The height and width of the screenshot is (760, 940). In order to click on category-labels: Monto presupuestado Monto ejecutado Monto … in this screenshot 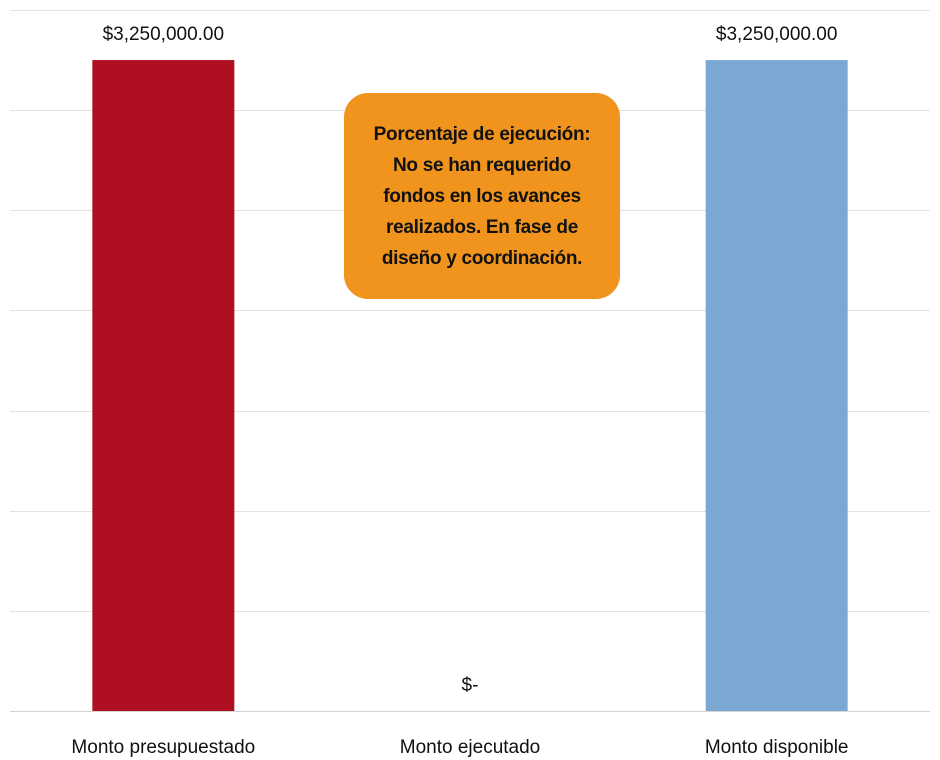, I will do `click(459, 747)`.